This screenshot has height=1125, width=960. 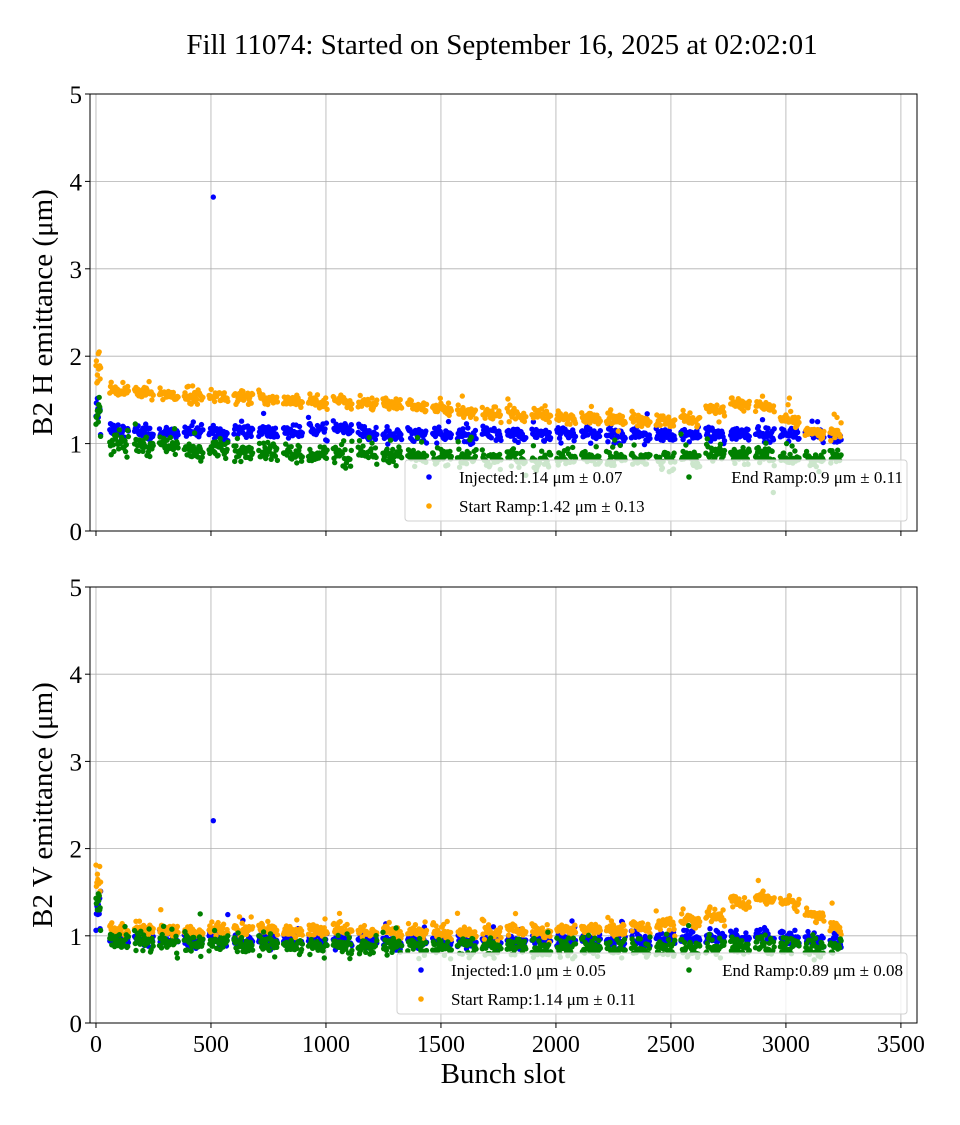 What do you see at coordinates (552, 506) in the screenshot?
I see `legend-label: Start Ramp:1.42 μm ± 0.13` at bounding box center [552, 506].